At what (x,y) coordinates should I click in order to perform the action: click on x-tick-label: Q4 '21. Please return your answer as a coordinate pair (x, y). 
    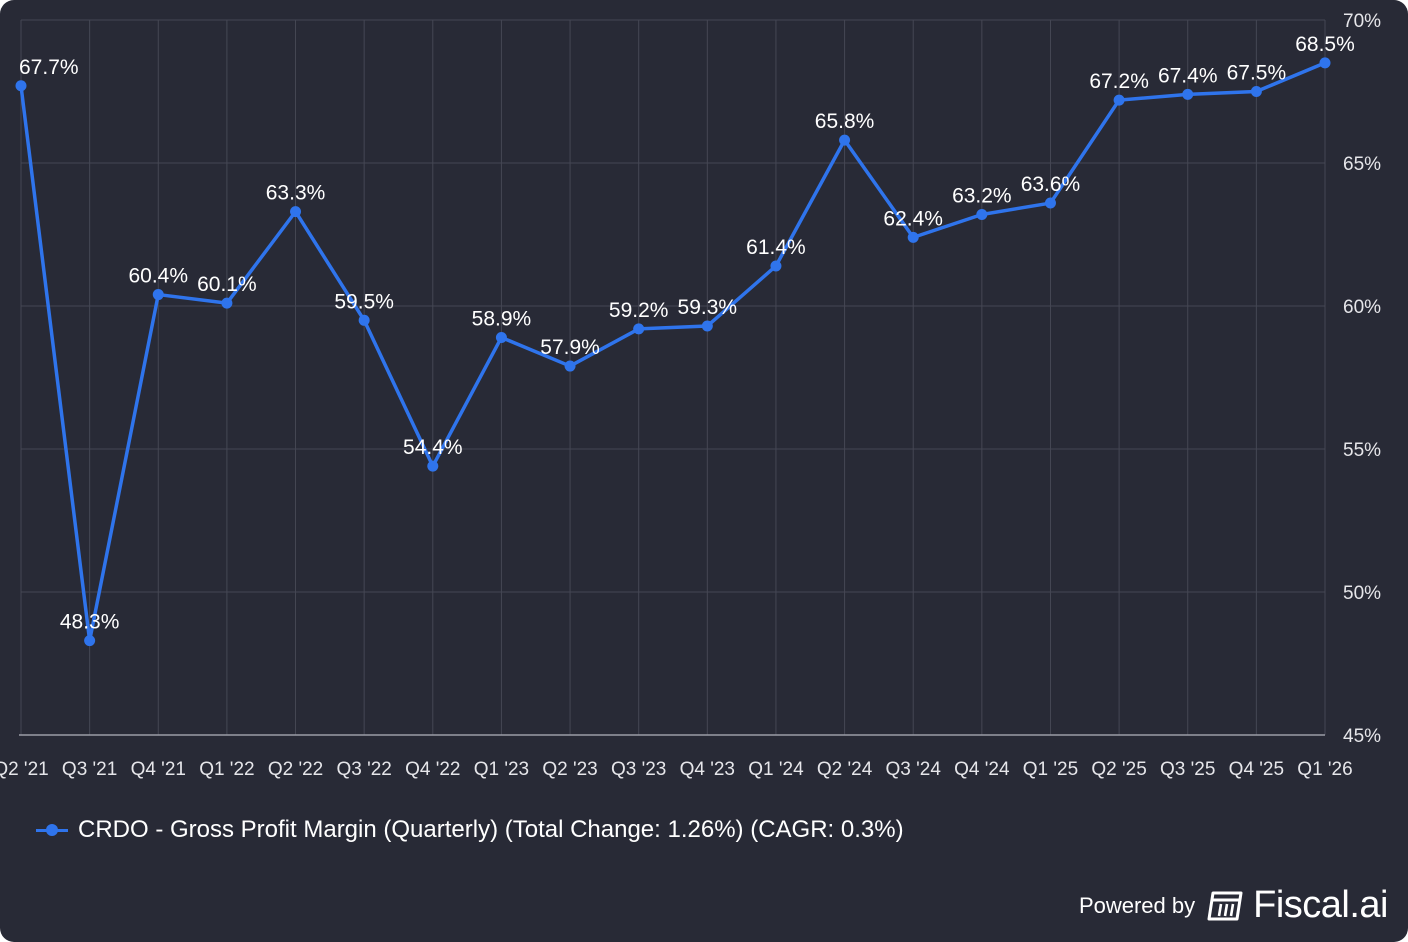
    Looking at the image, I should click on (158, 769).